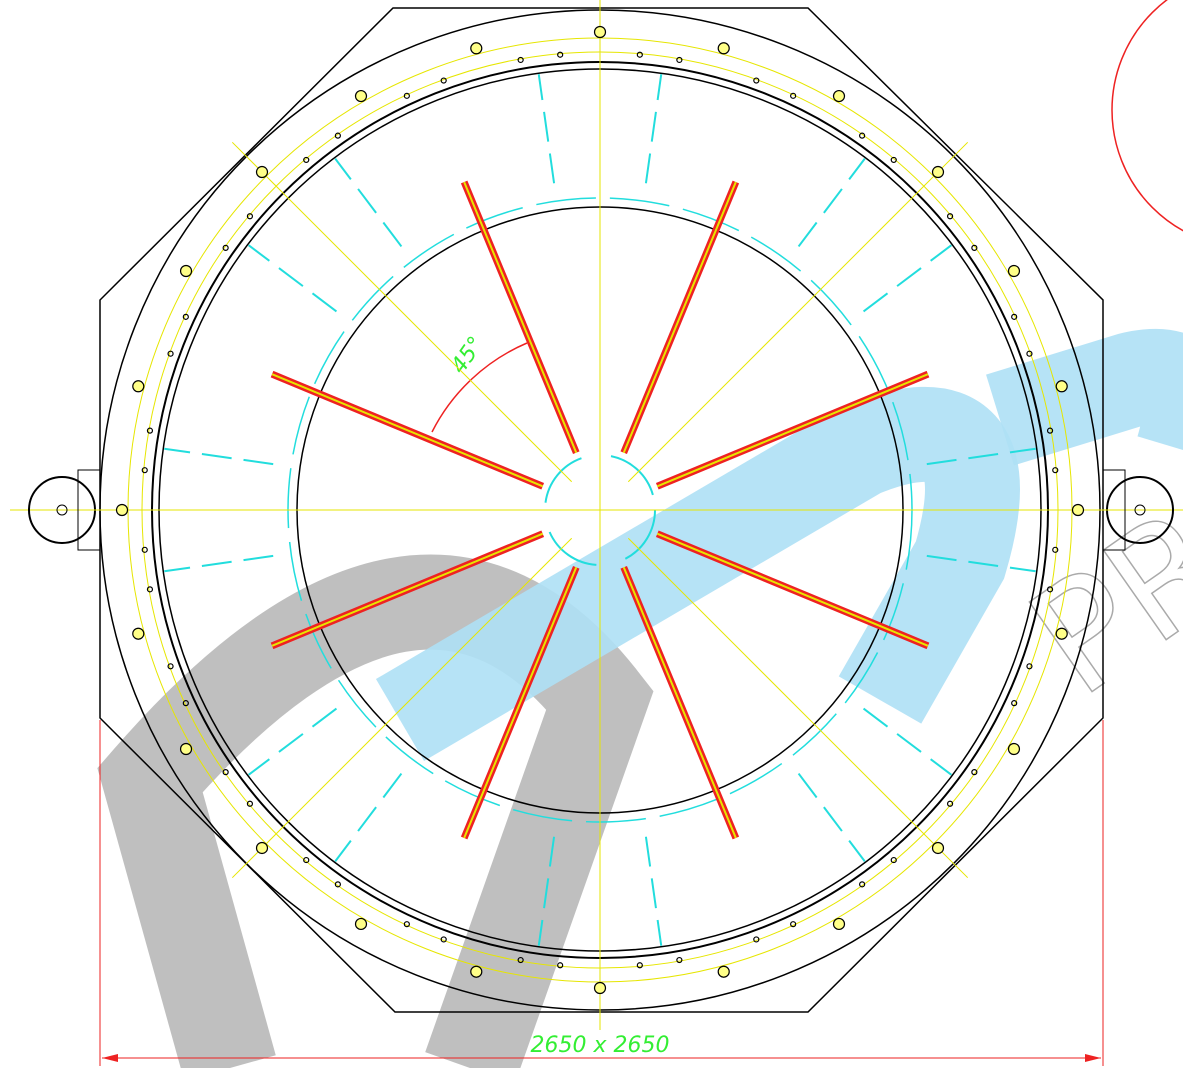 The width and height of the screenshot is (1183, 1068). Describe the element at coordinates (600, 1045) in the screenshot. I see `dimension-label: 2650 x 2650` at that location.